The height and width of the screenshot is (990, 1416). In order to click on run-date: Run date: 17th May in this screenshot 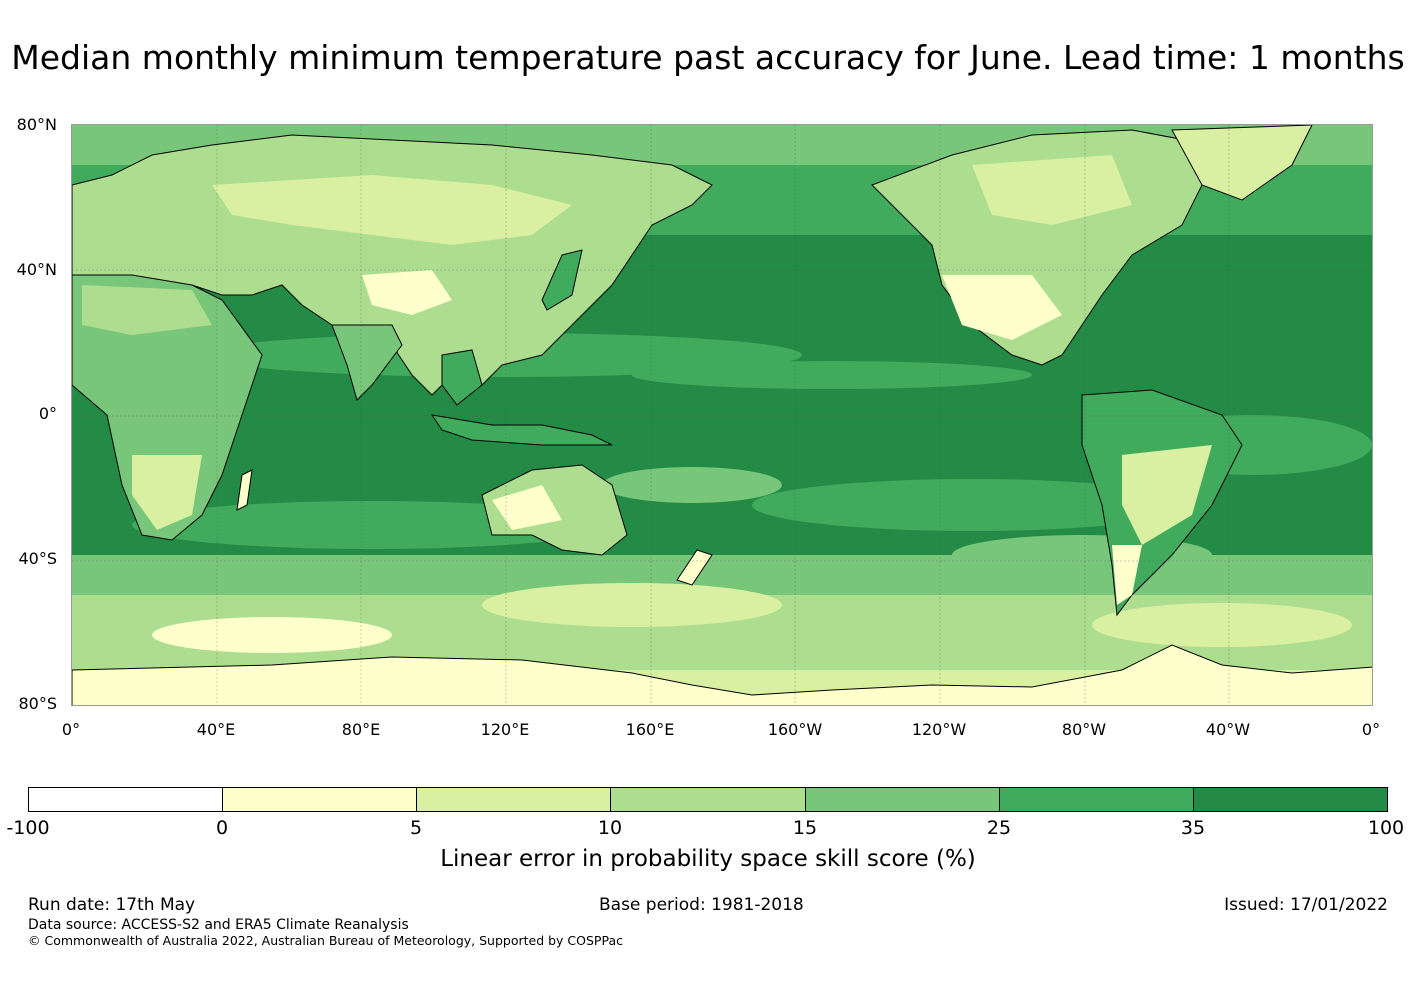, I will do `click(112, 905)`.